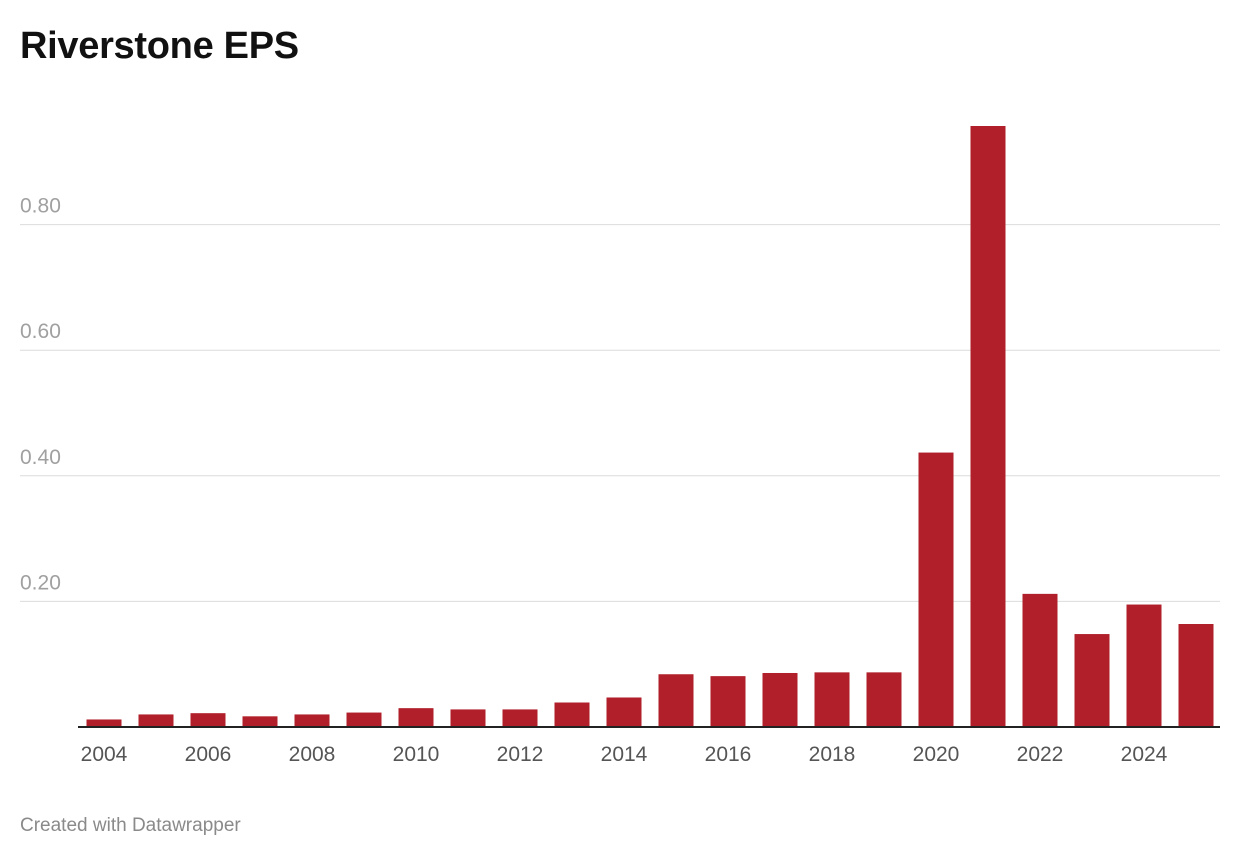 This screenshot has width=1240, height=860. I want to click on footer-credit: Created with Datawrapper, so click(130, 825).